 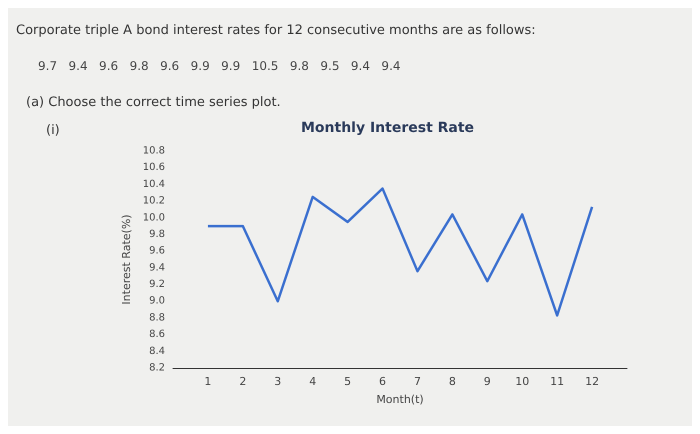 I want to click on y-tick-label: 8.4, so click(x=157, y=351).